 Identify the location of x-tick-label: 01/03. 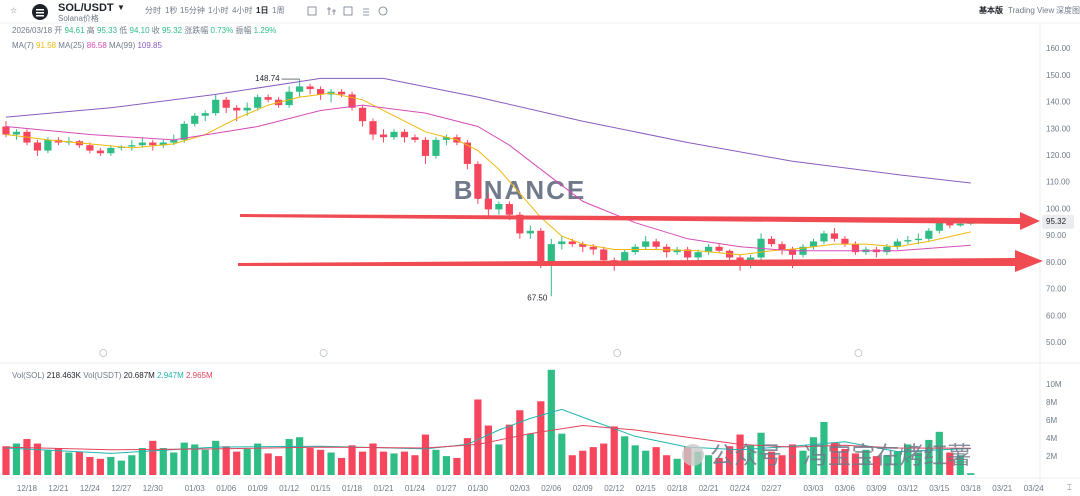
(195, 488).